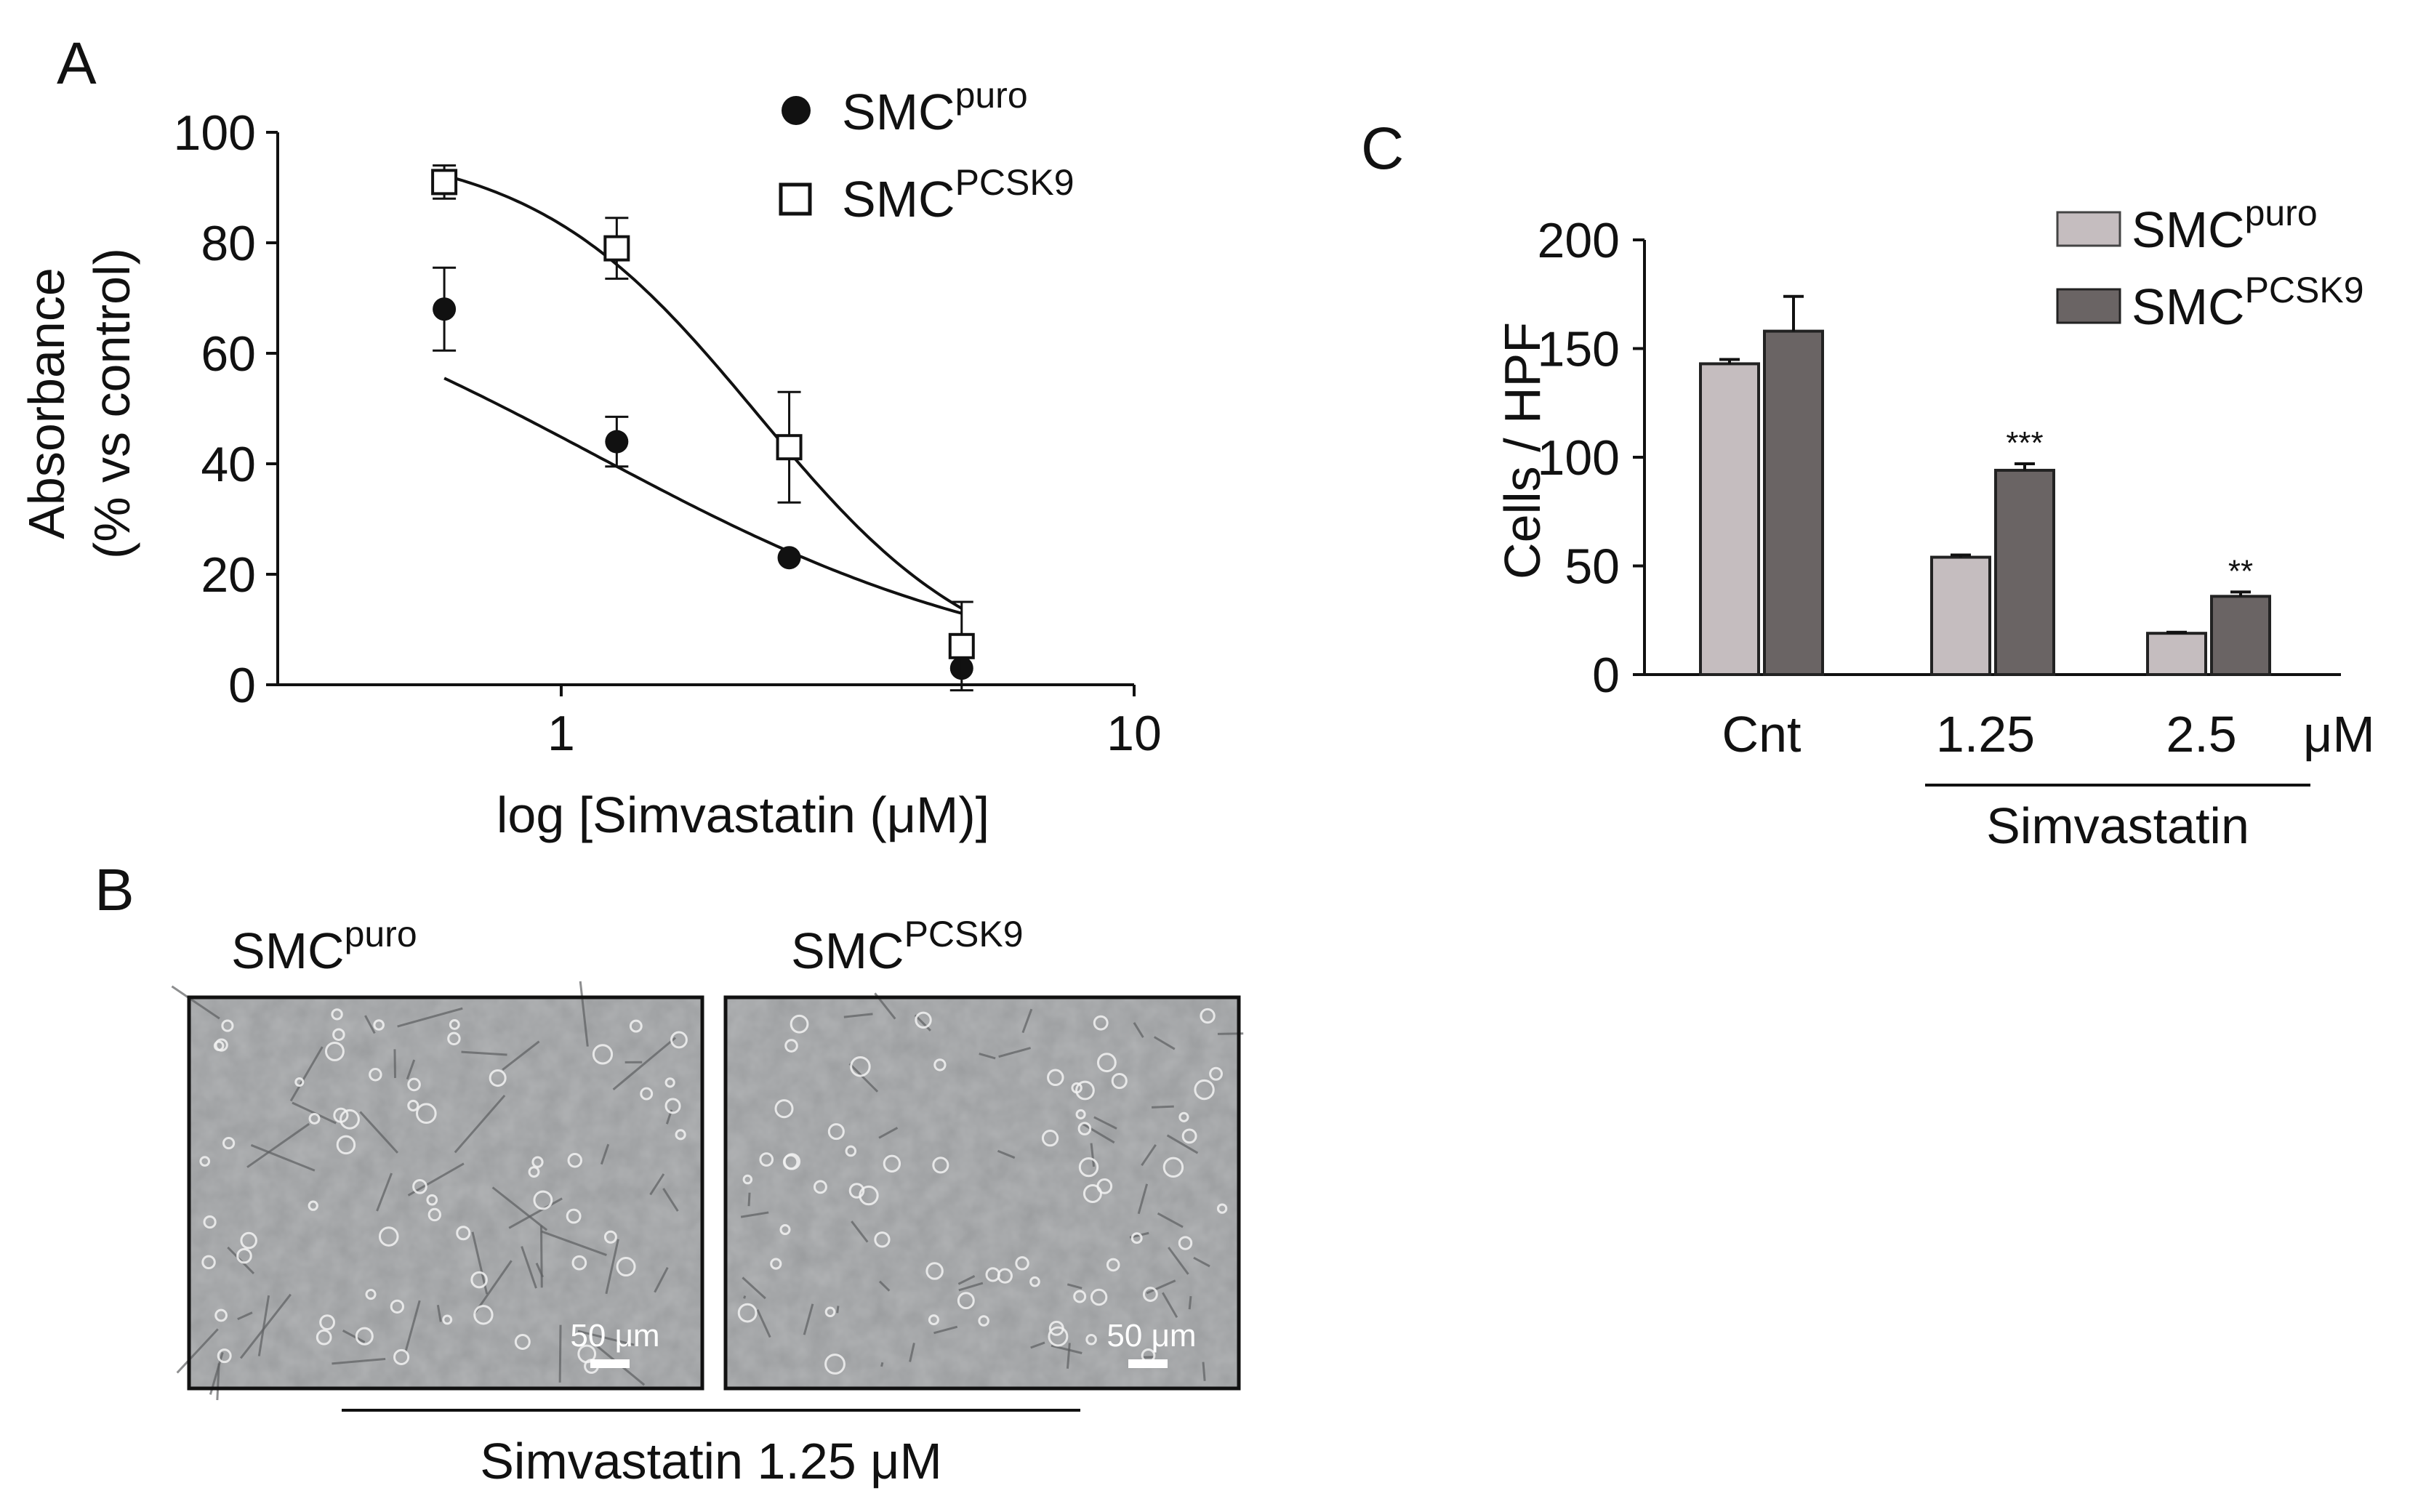  What do you see at coordinates (437, 1191) in the screenshot?
I see `micrograph-left: 50 μm` at bounding box center [437, 1191].